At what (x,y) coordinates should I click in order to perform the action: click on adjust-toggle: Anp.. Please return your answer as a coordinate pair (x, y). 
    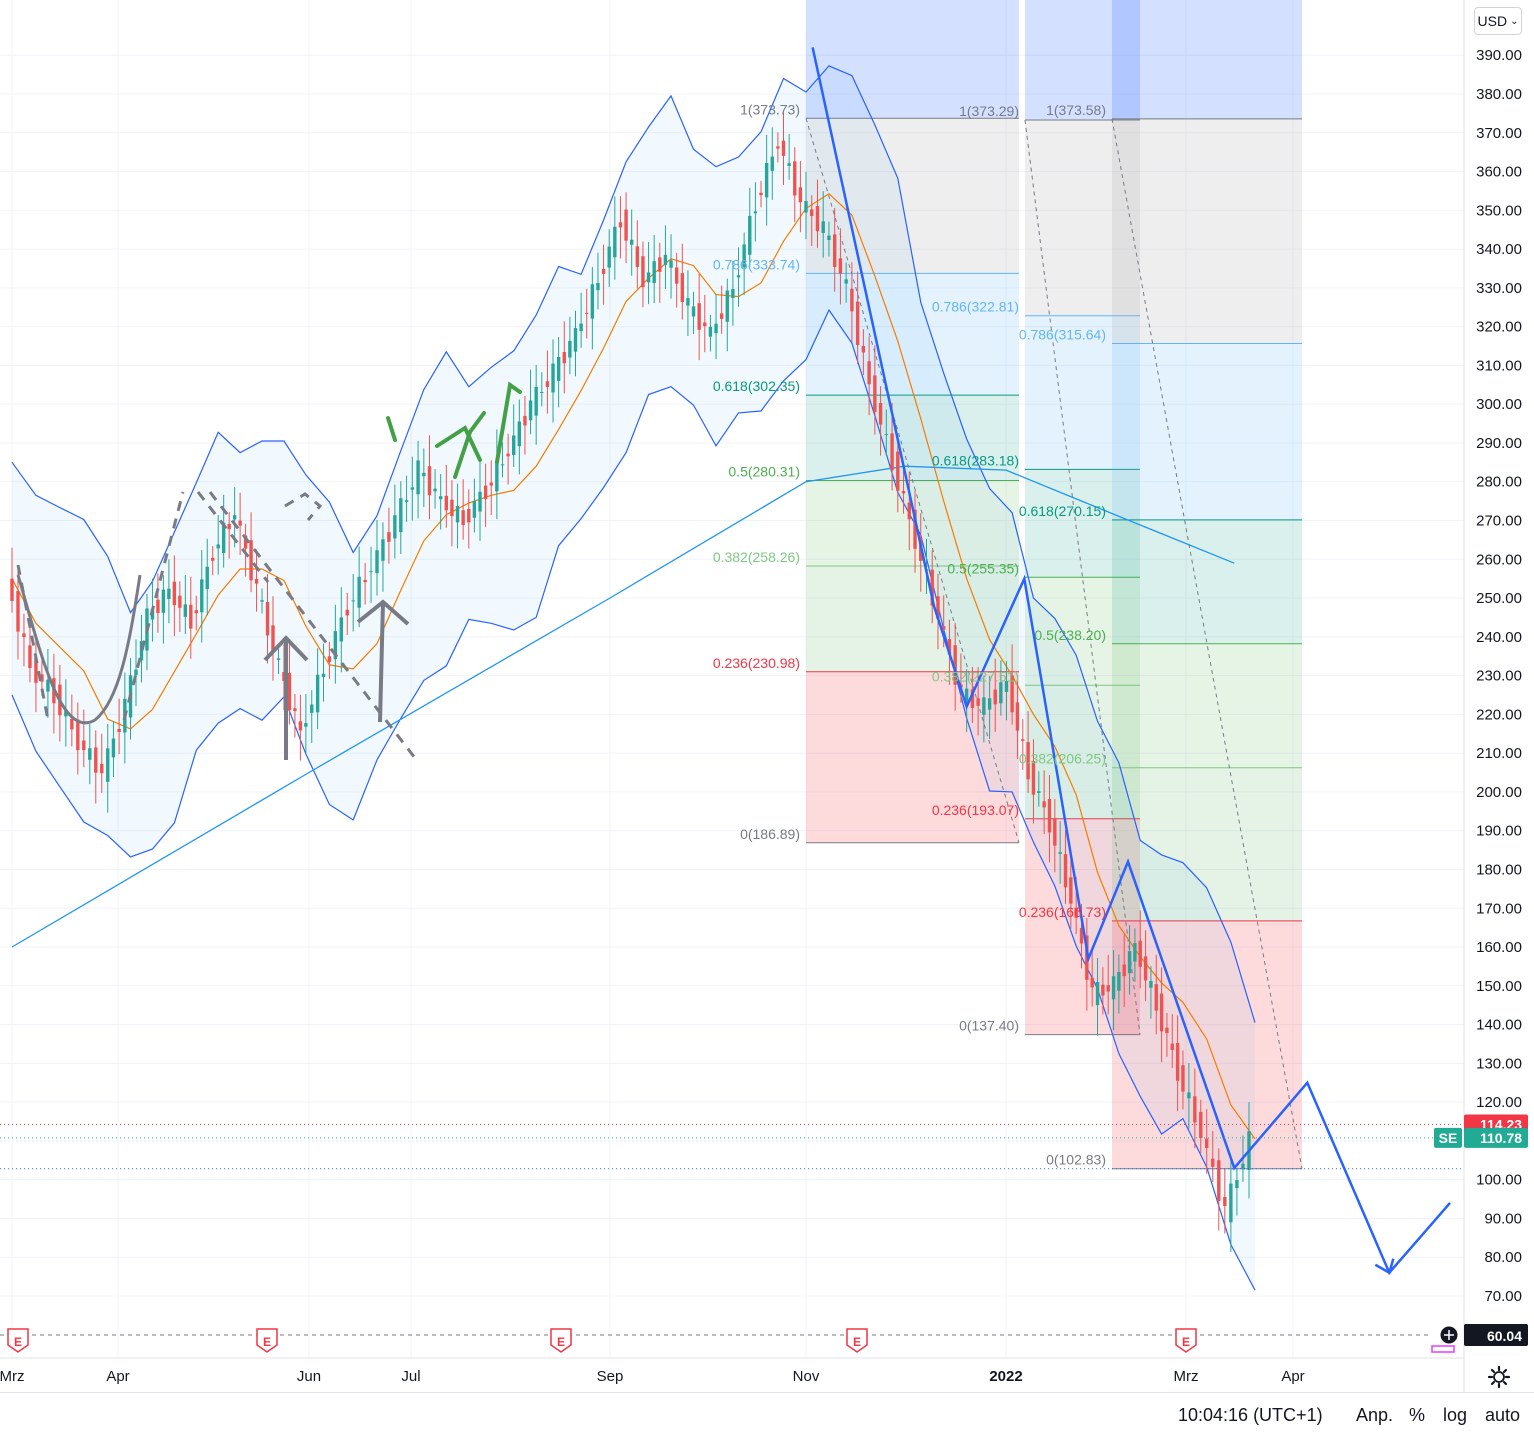
    Looking at the image, I should click on (1375, 1415).